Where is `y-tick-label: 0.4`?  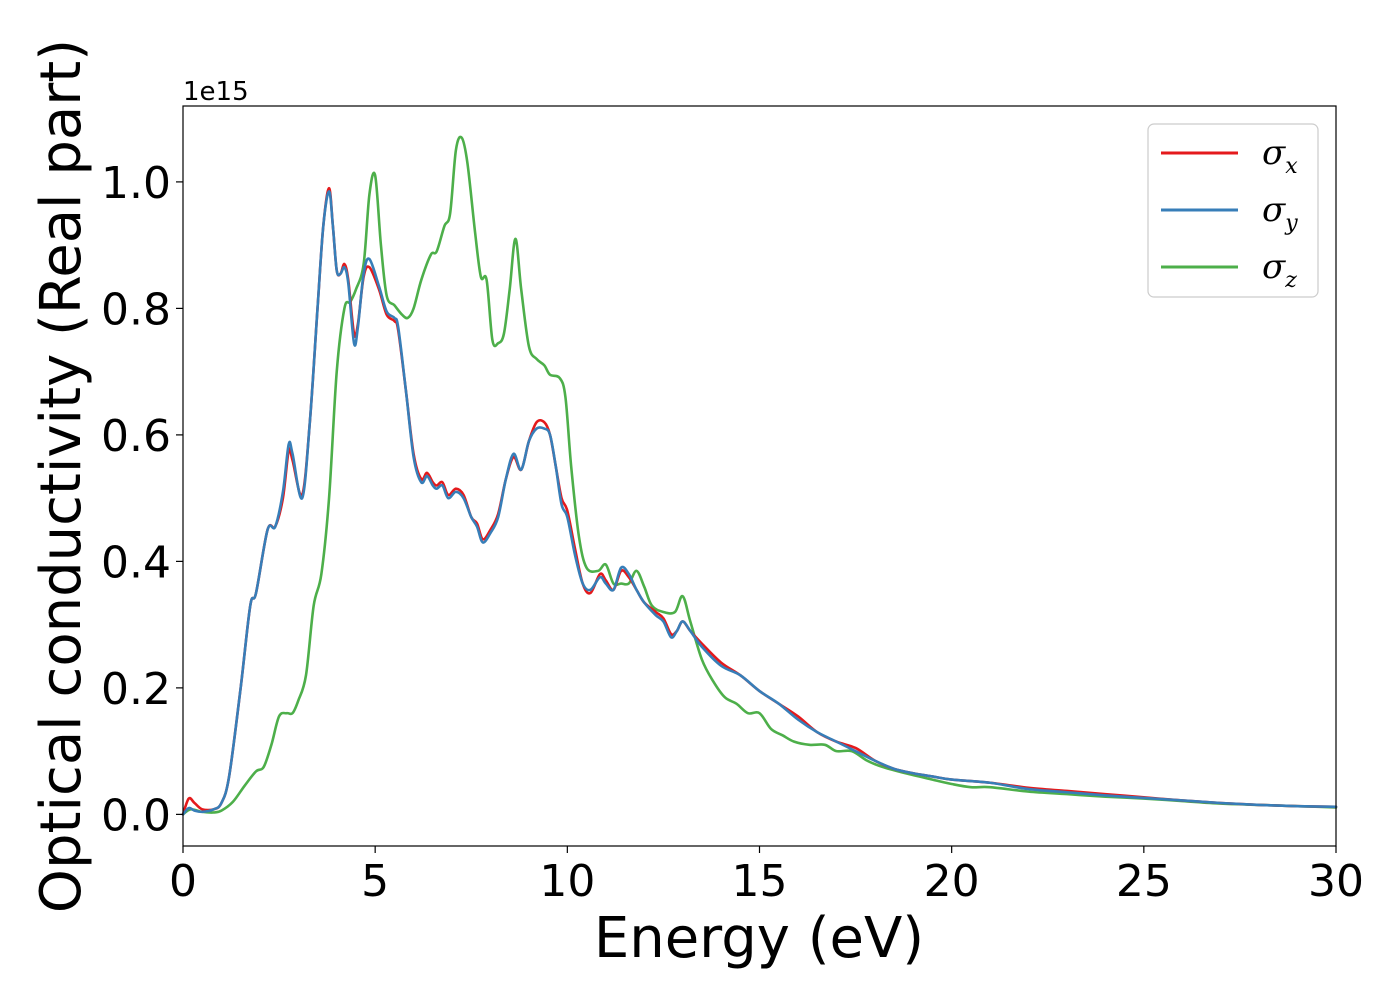 y-tick-label: 0.4 is located at coordinates (136, 562).